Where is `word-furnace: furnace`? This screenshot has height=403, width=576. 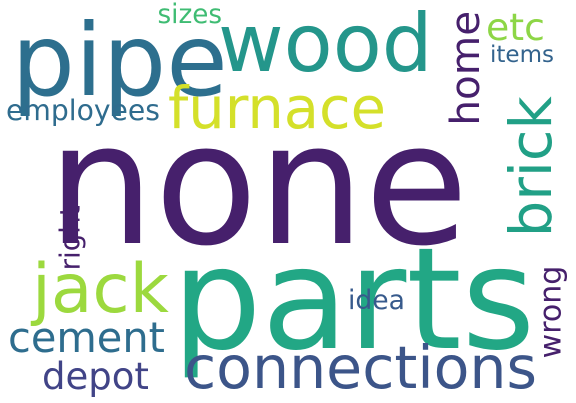
word-furnace: furnace is located at coordinates (277, 108).